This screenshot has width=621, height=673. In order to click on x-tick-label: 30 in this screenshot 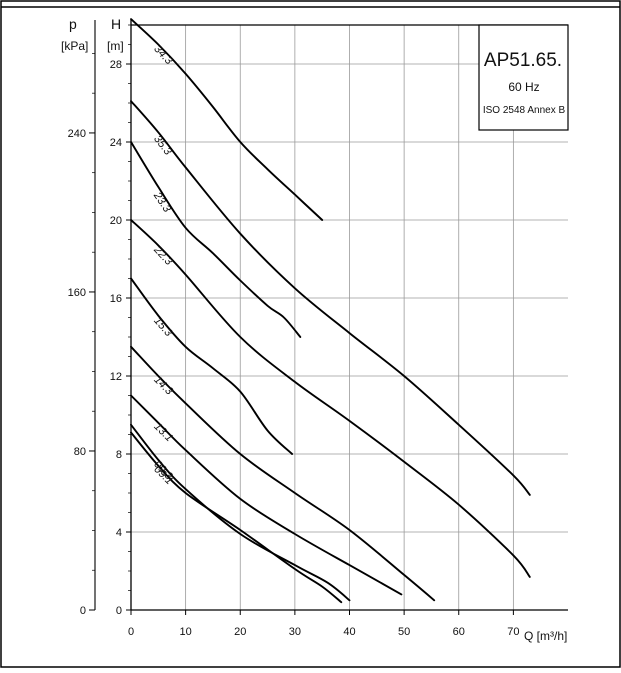, I will do `click(295, 632)`.